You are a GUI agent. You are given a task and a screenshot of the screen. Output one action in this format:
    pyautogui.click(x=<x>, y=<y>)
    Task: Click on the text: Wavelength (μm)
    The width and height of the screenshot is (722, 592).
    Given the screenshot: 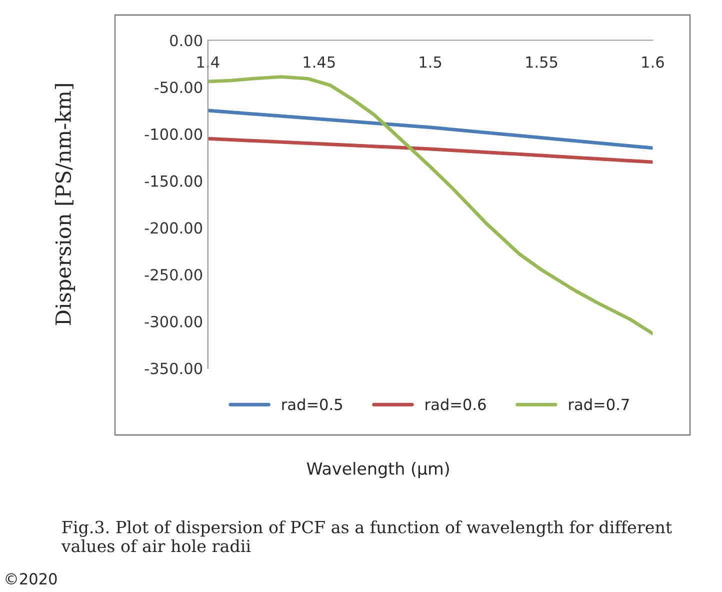 What is the action you would take?
    pyautogui.click(x=377, y=470)
    